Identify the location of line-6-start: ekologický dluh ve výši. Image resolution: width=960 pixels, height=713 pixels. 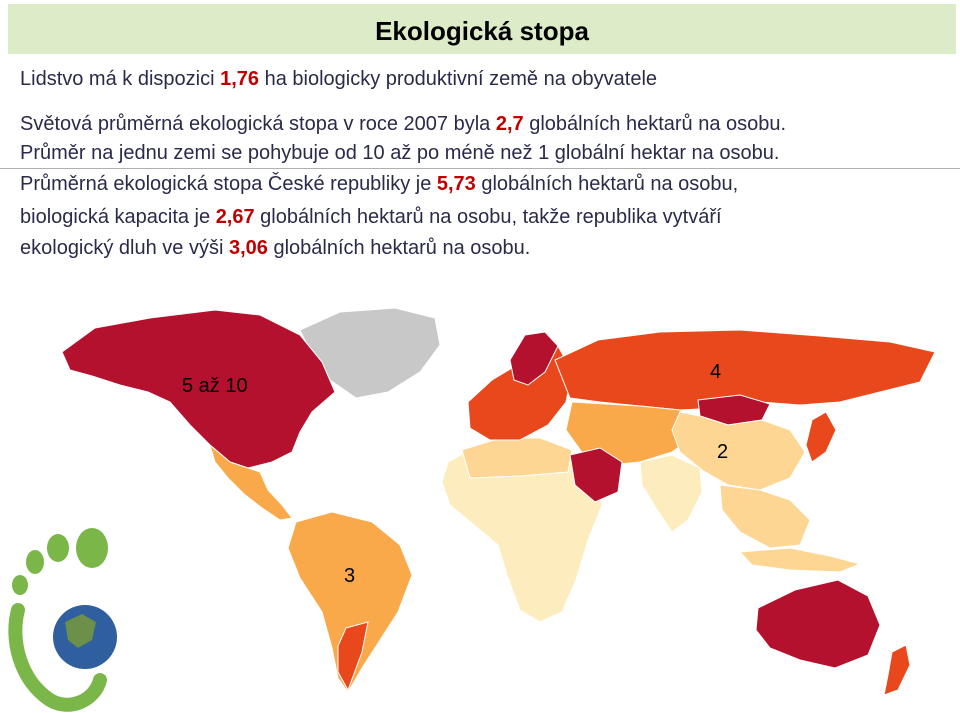
(124, 248).